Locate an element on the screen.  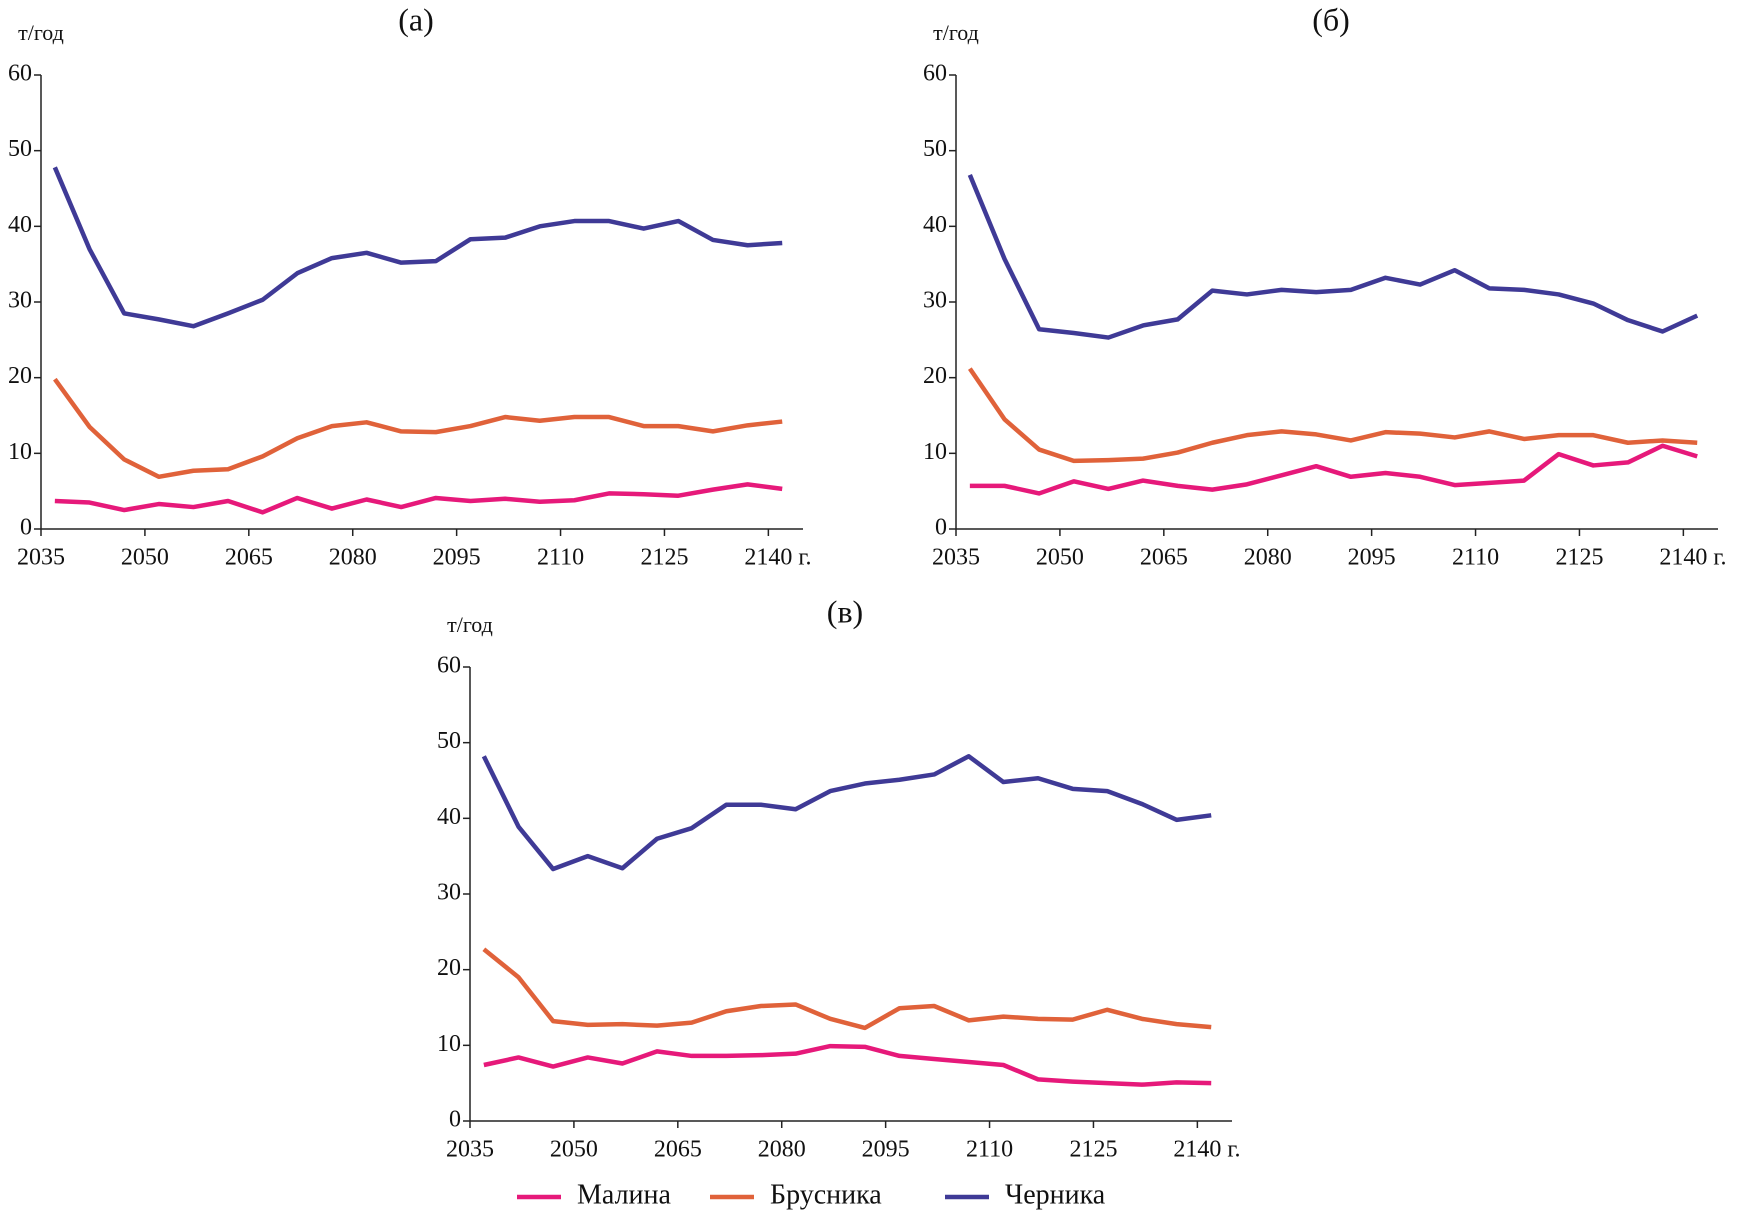
chart-title: (б) is located at coordinates (1331, 19).